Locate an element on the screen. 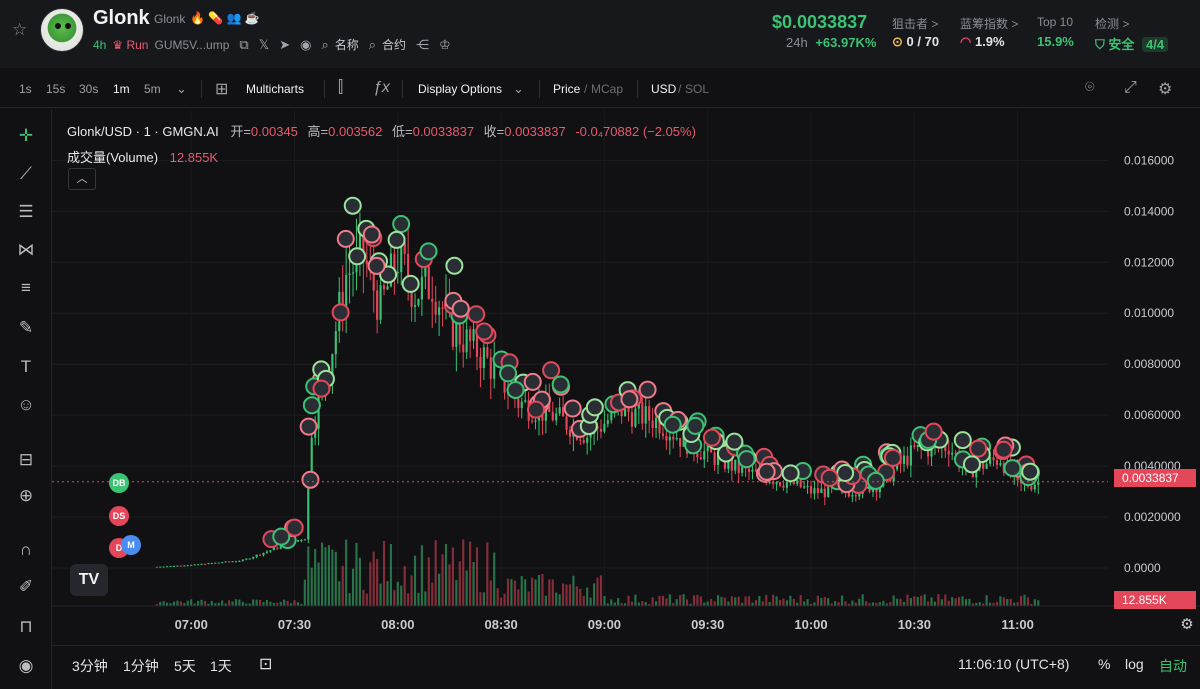  trend-line-icon: ⟋ is located at coordinates (26, 173).